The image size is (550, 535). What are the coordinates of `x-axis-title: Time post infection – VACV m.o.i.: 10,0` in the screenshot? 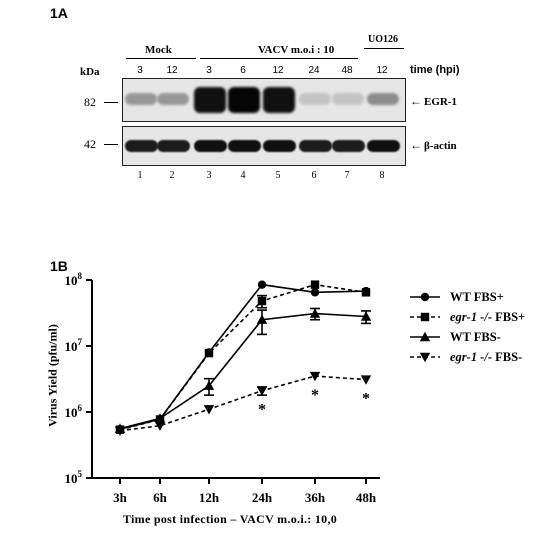 It's located at (230, 519).